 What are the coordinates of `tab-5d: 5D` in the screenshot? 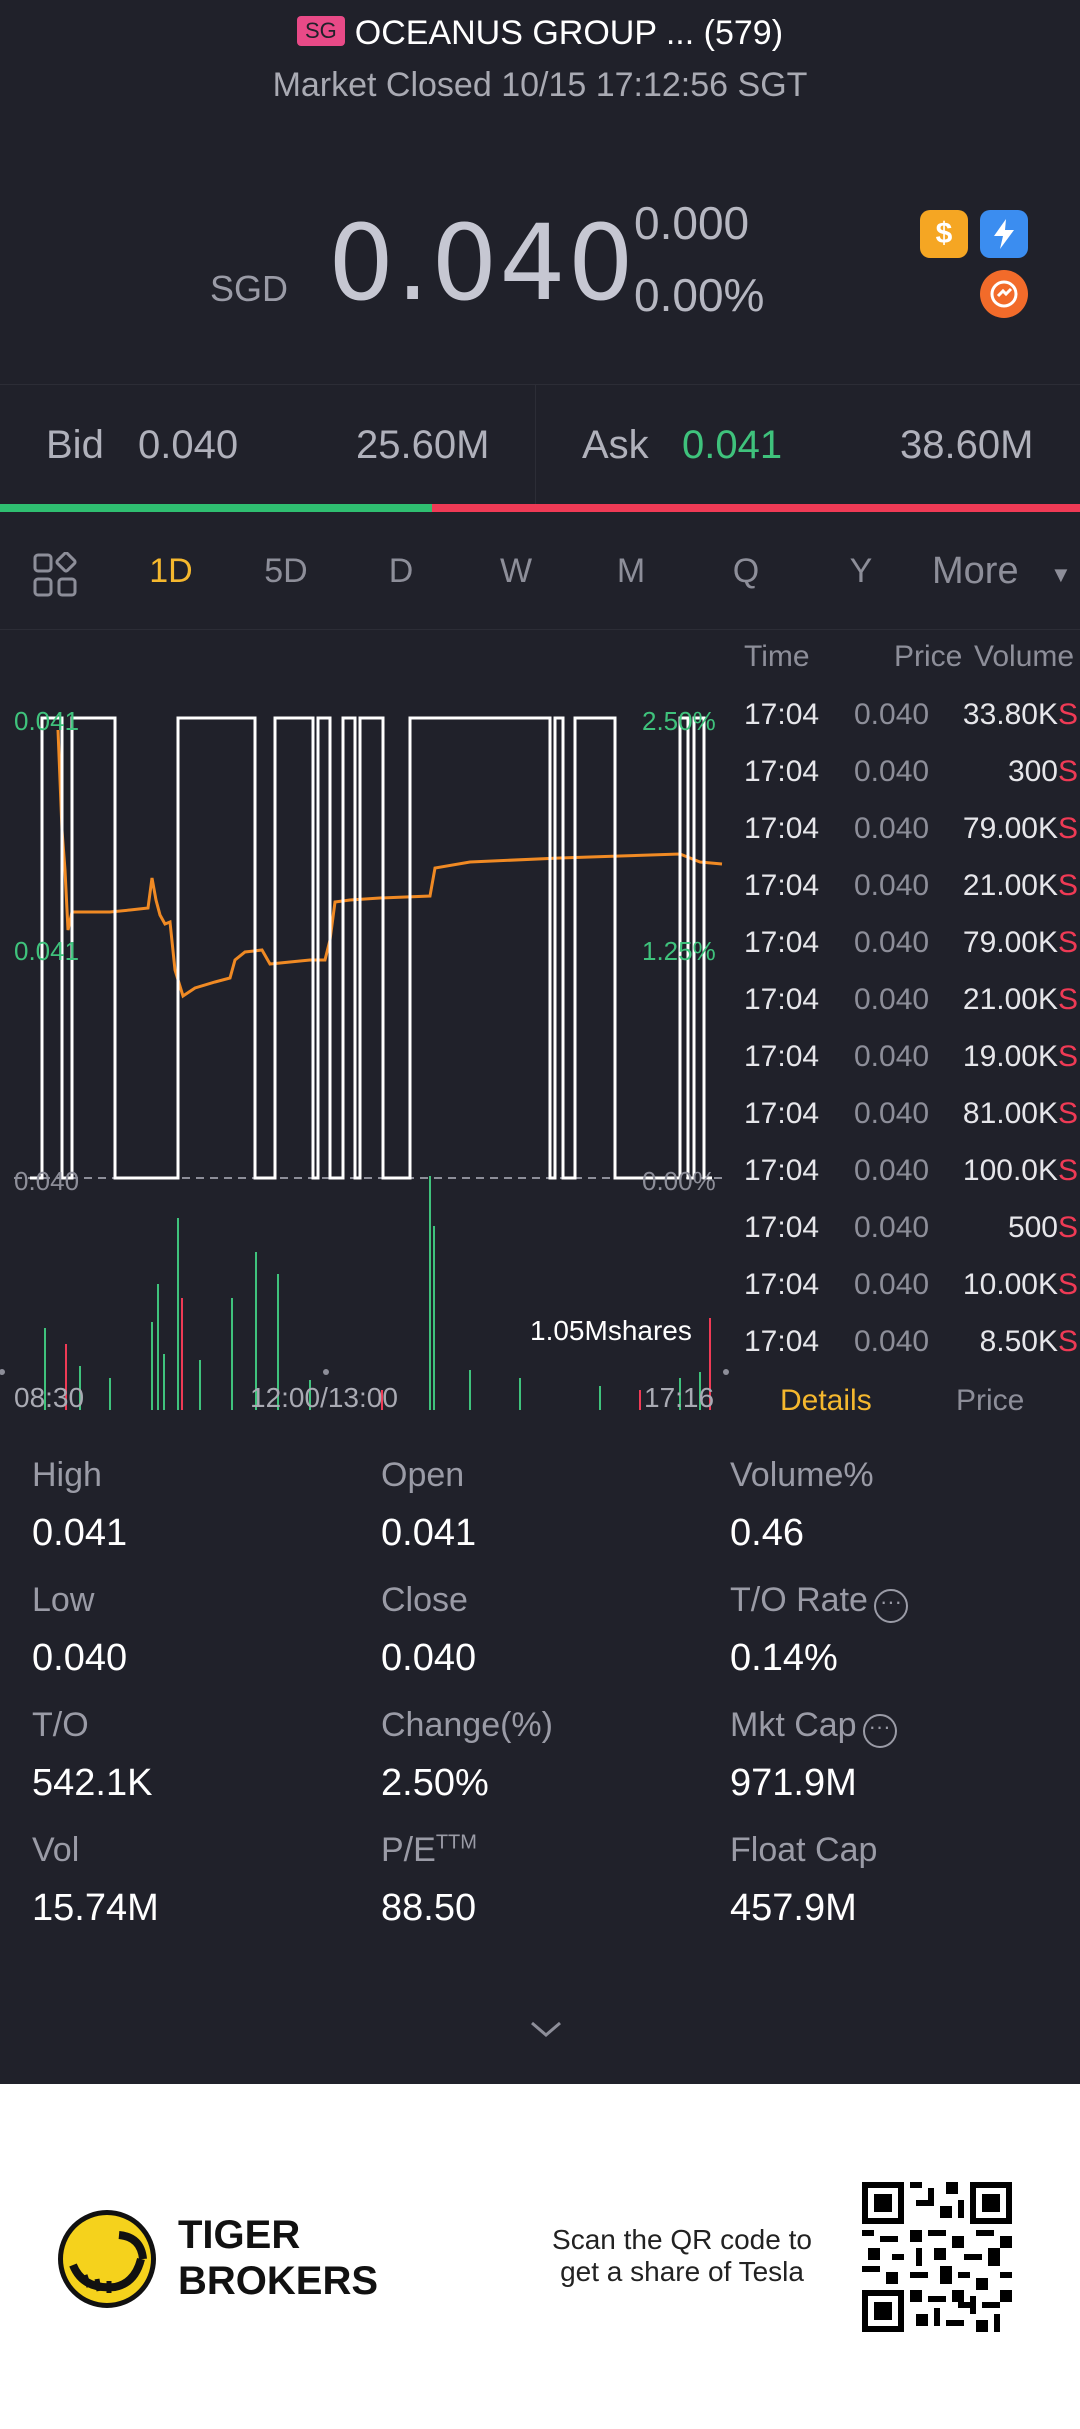 It's located at (286, 571).